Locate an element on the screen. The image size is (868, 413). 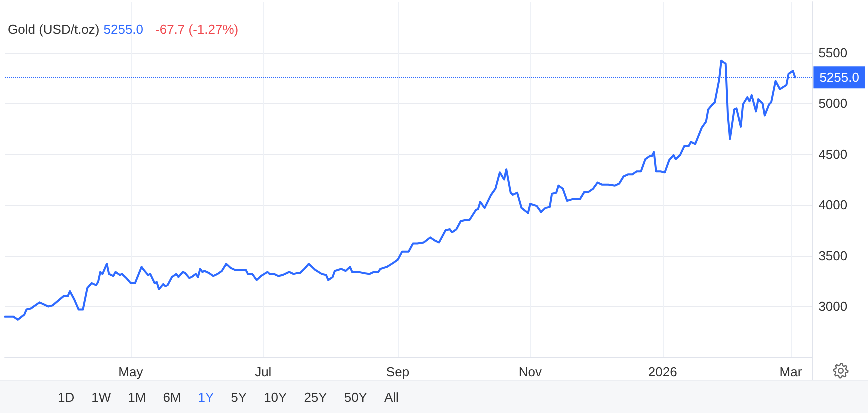
text: 1D is located at coordinates (66, 397).